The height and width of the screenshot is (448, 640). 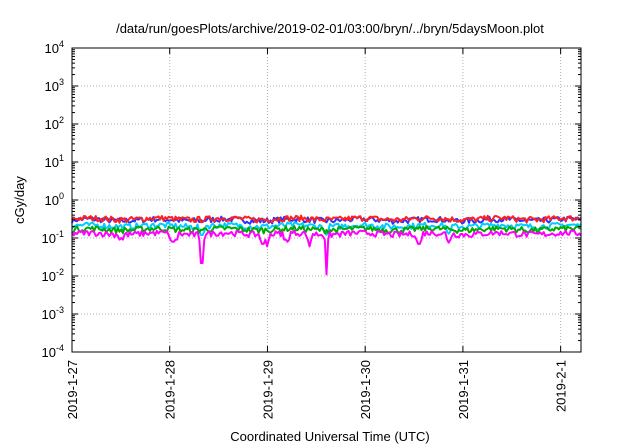 I want to click on y-tick-label: 10⁰, so click(x=54, y=199).